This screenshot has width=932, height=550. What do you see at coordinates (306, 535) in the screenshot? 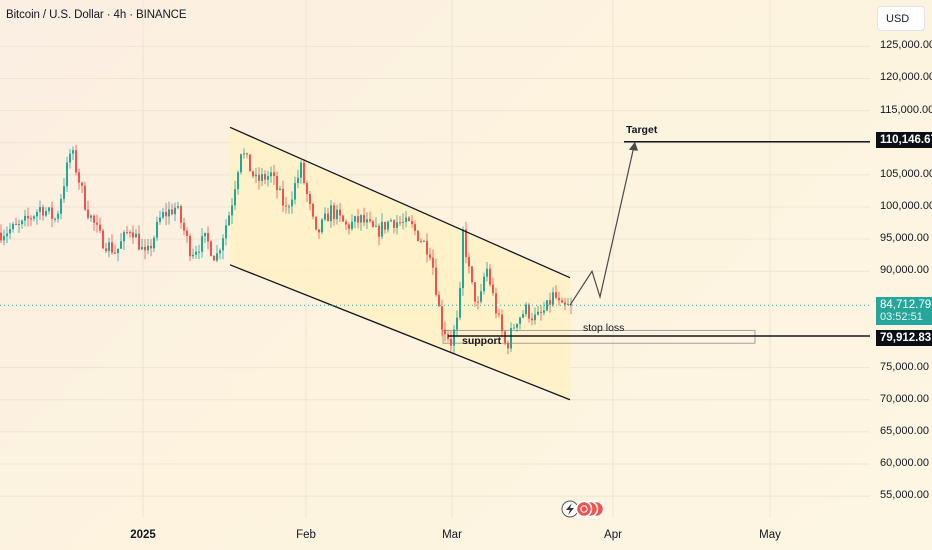
I see `time-tick: Feb` at bounding box center [306, 535].